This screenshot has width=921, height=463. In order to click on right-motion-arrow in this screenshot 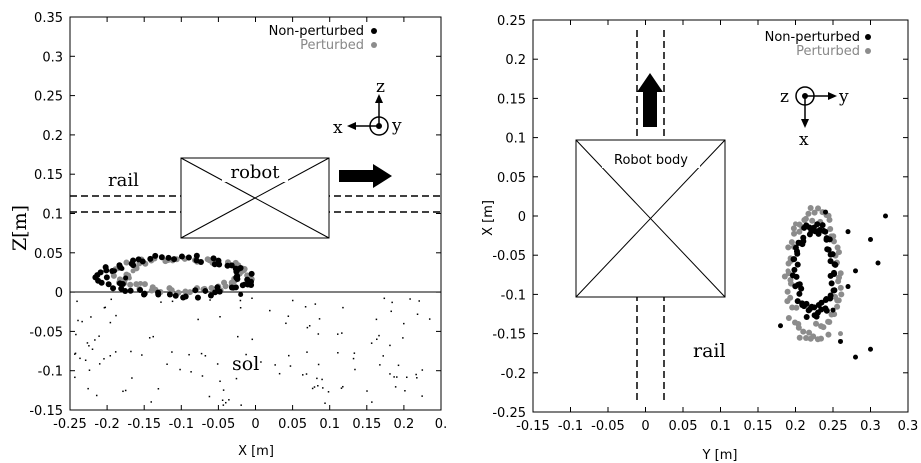, I will do `click(650, 100)`.